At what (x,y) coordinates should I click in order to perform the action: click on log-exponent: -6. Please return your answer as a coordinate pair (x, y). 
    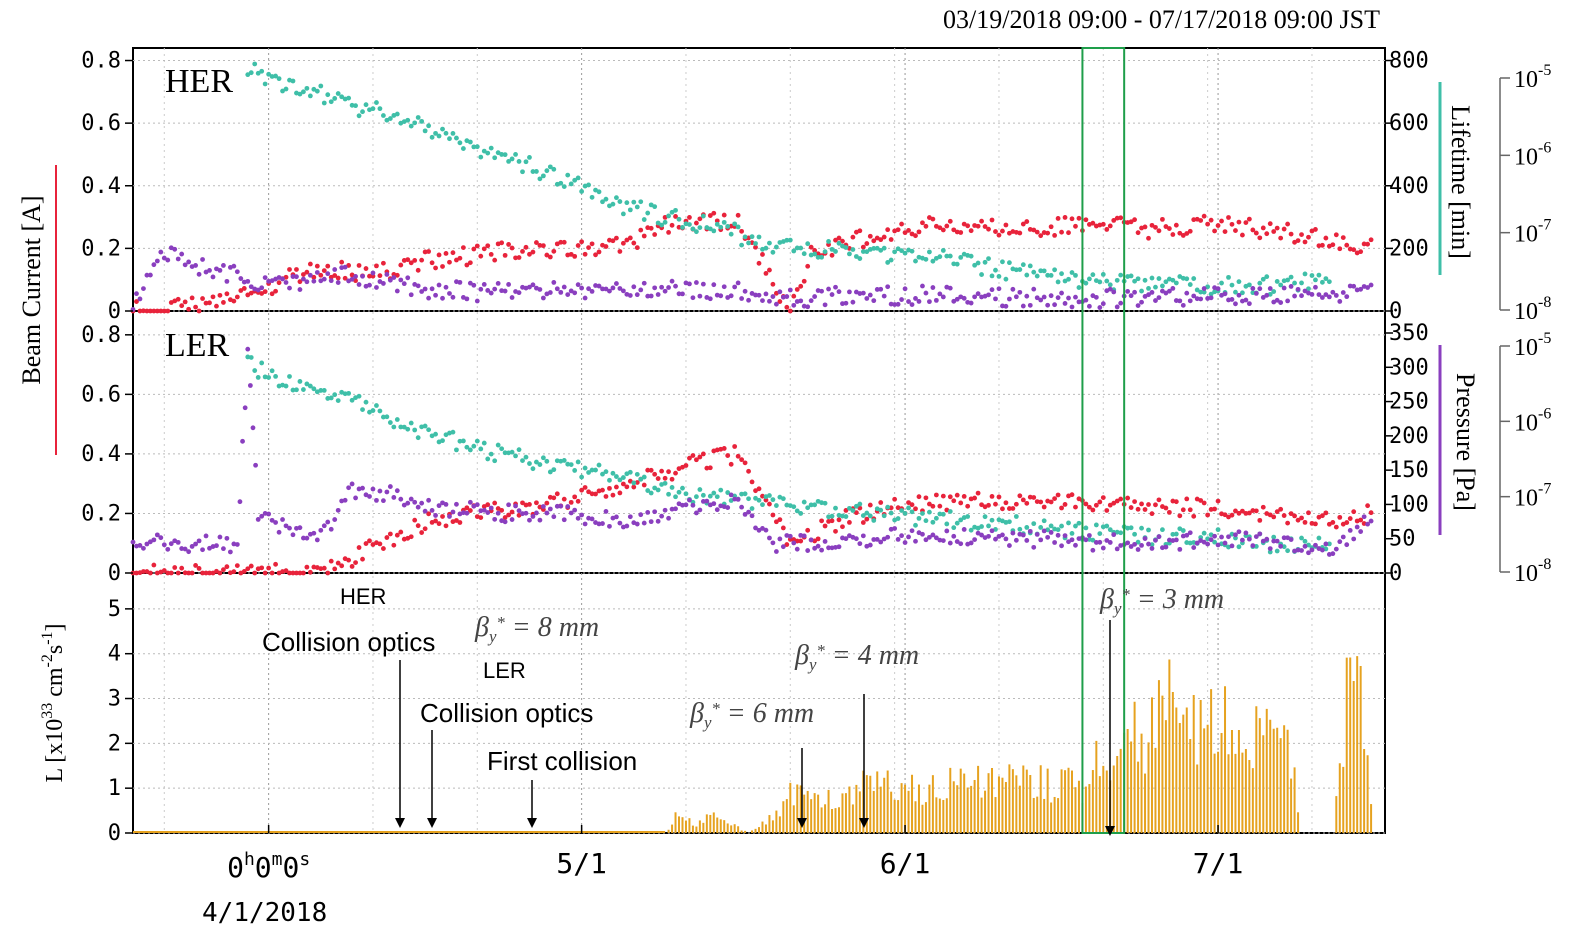
    Looking at the image, I should click on (1544, 147).